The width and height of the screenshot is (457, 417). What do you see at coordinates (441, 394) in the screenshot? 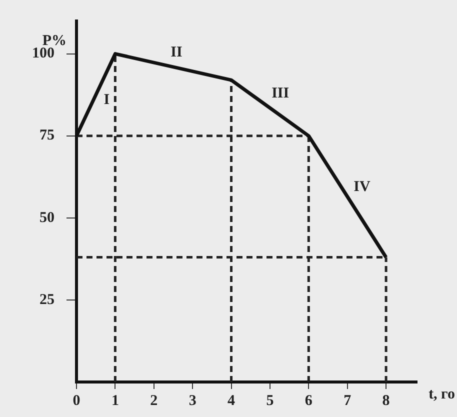
I see `x-axis-title: t, го` at bounding box center [441, 394].